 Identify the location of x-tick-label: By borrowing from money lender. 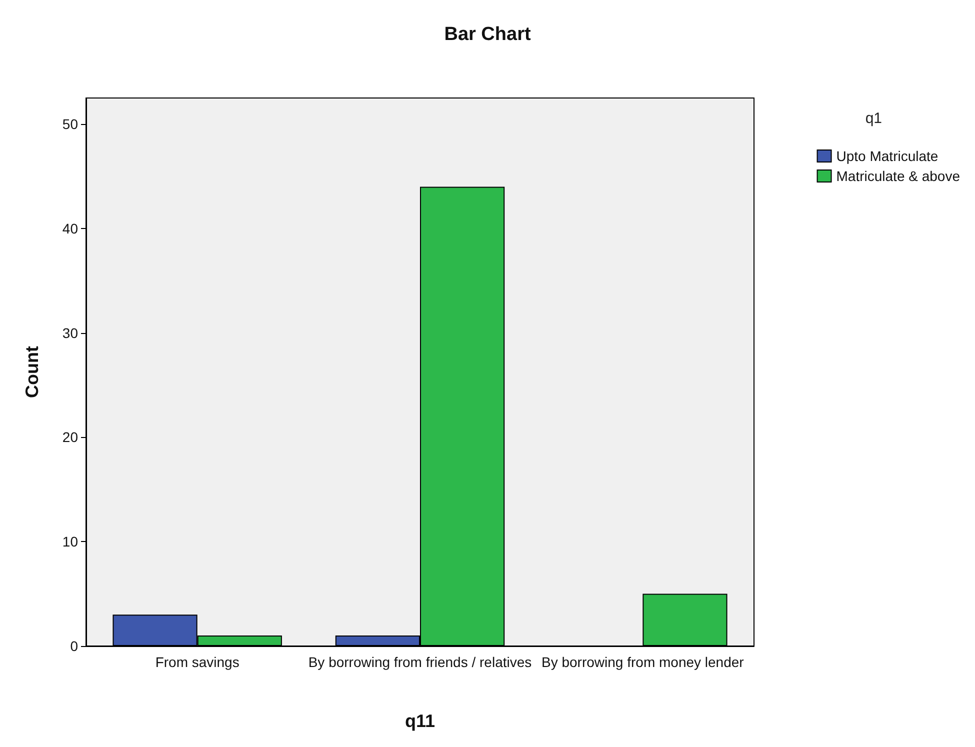
(643, 662).